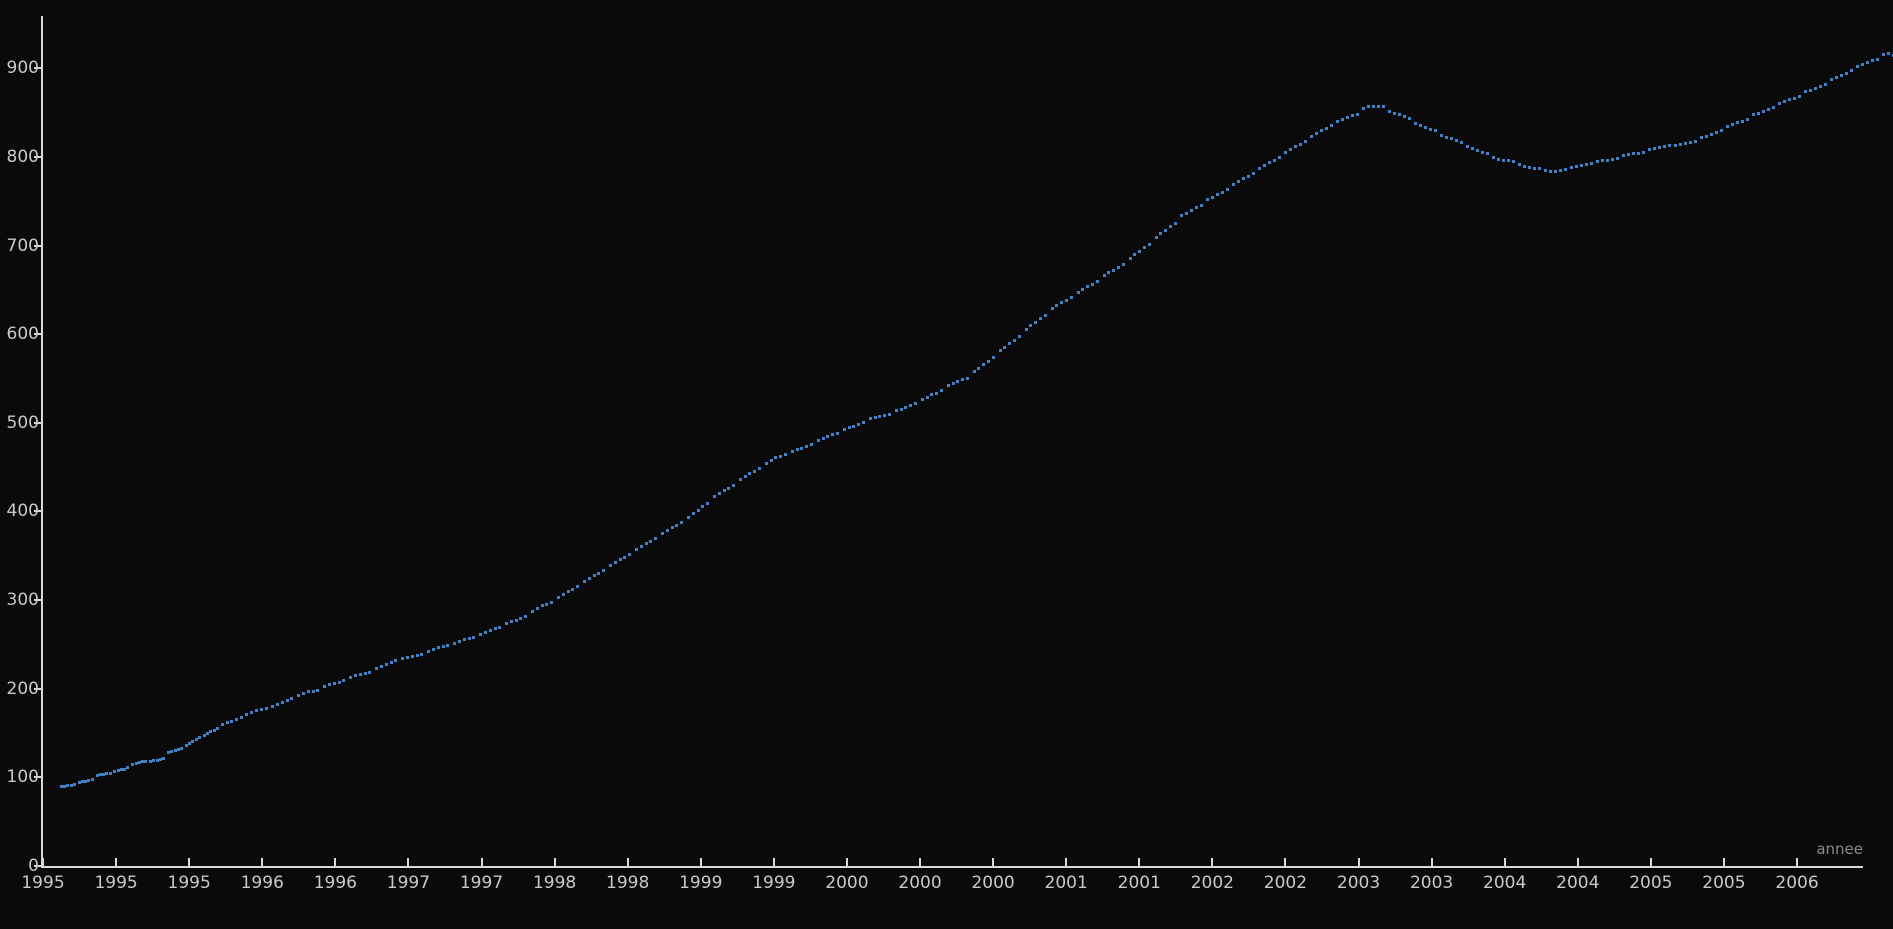 This screenshot has height=929, width=1893. Describe the element at coordinates (1578, 883) in the screenshot. I see `x-tick-label: 2004` at that location.